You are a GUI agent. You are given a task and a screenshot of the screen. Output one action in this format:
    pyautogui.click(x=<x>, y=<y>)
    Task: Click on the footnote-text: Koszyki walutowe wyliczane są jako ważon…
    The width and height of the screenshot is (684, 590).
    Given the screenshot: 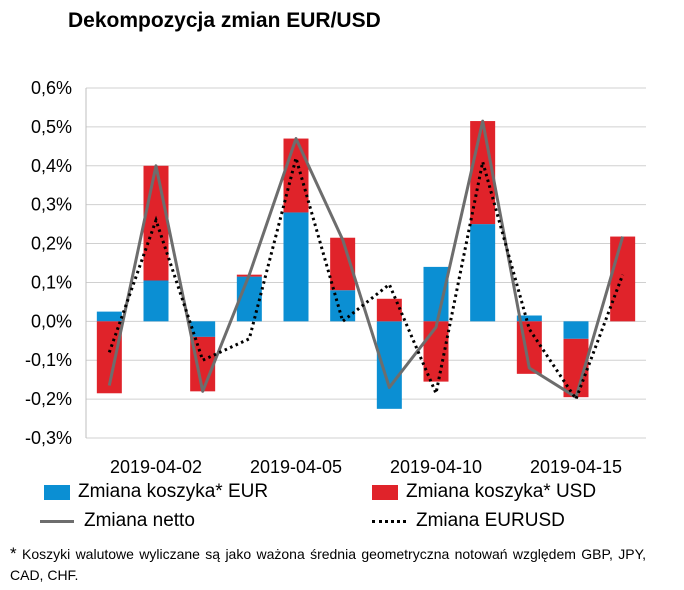 What is the action you would take?
    pyautogui.click(x=328, y=564)
    